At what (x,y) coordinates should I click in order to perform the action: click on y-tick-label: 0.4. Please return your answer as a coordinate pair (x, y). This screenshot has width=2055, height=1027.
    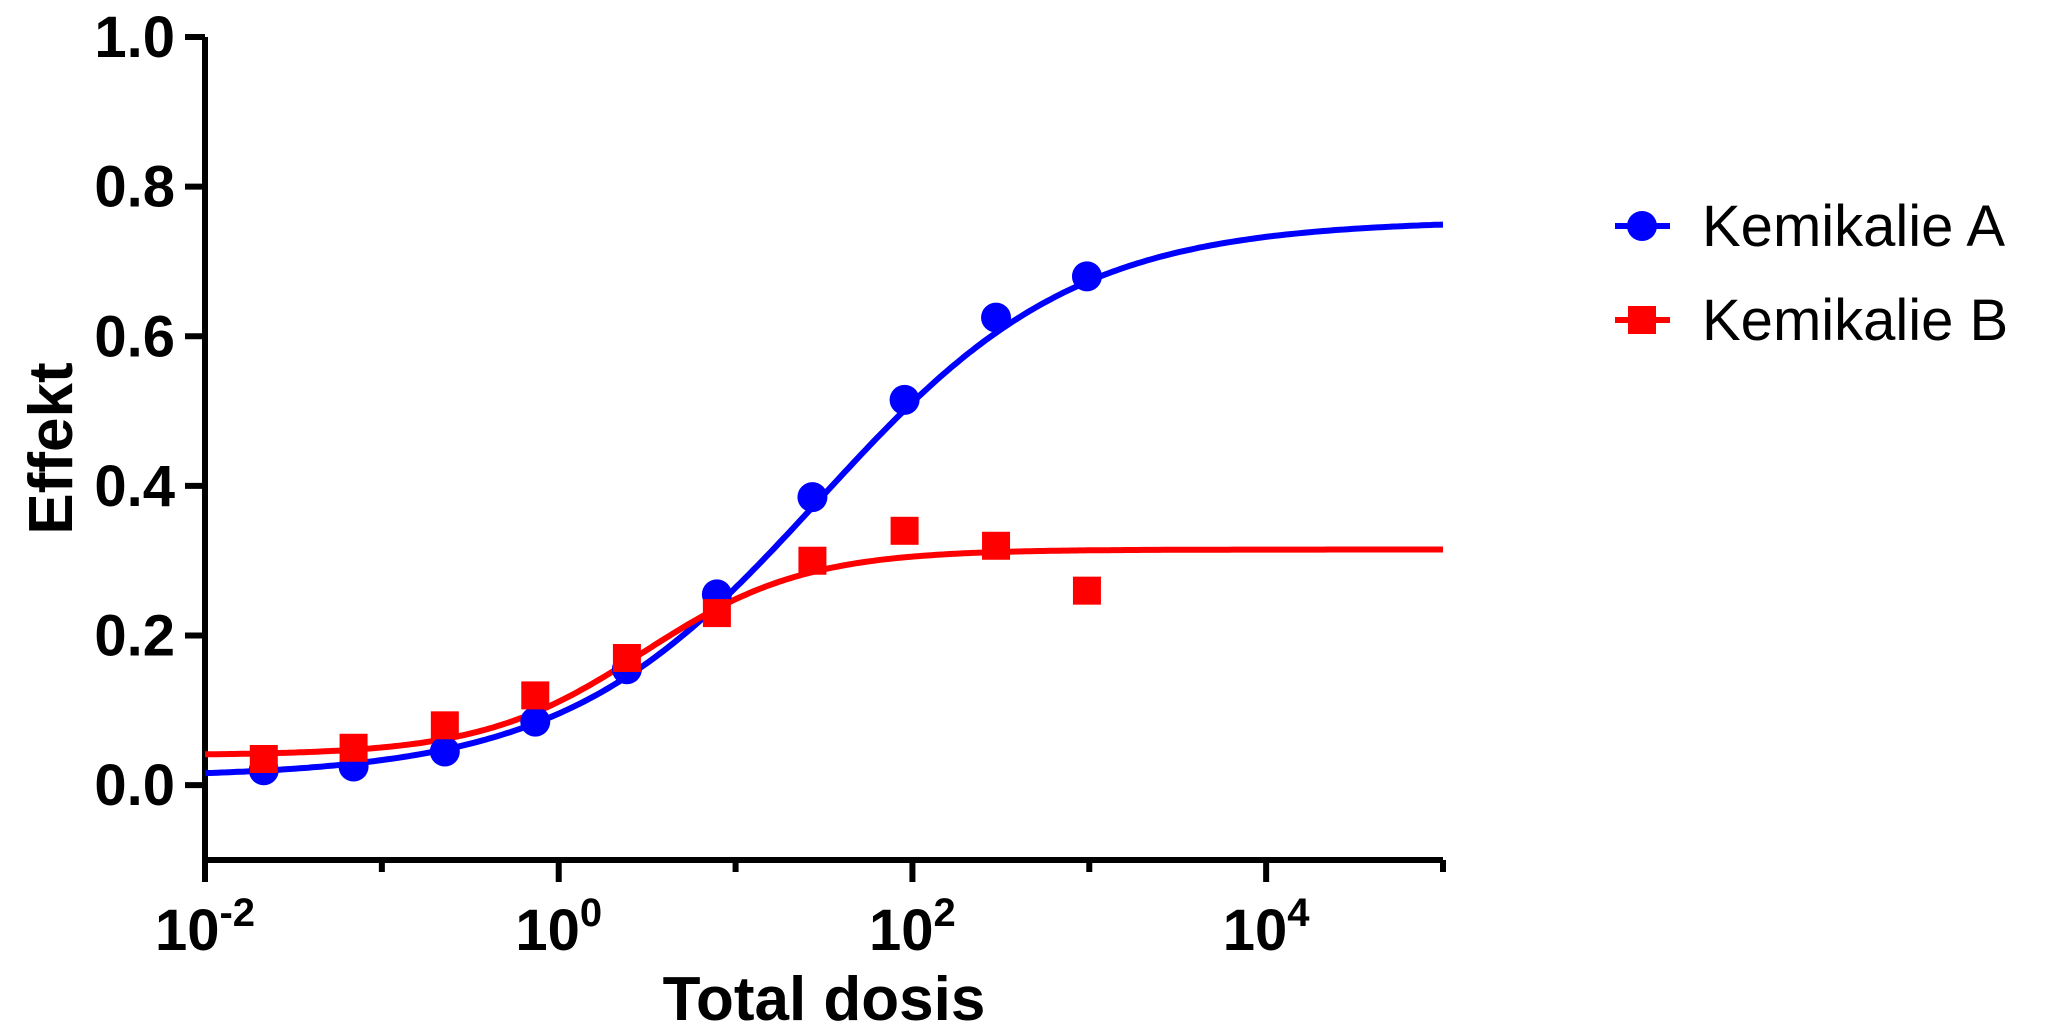
    Looking at the image, I should click on (134, 486).